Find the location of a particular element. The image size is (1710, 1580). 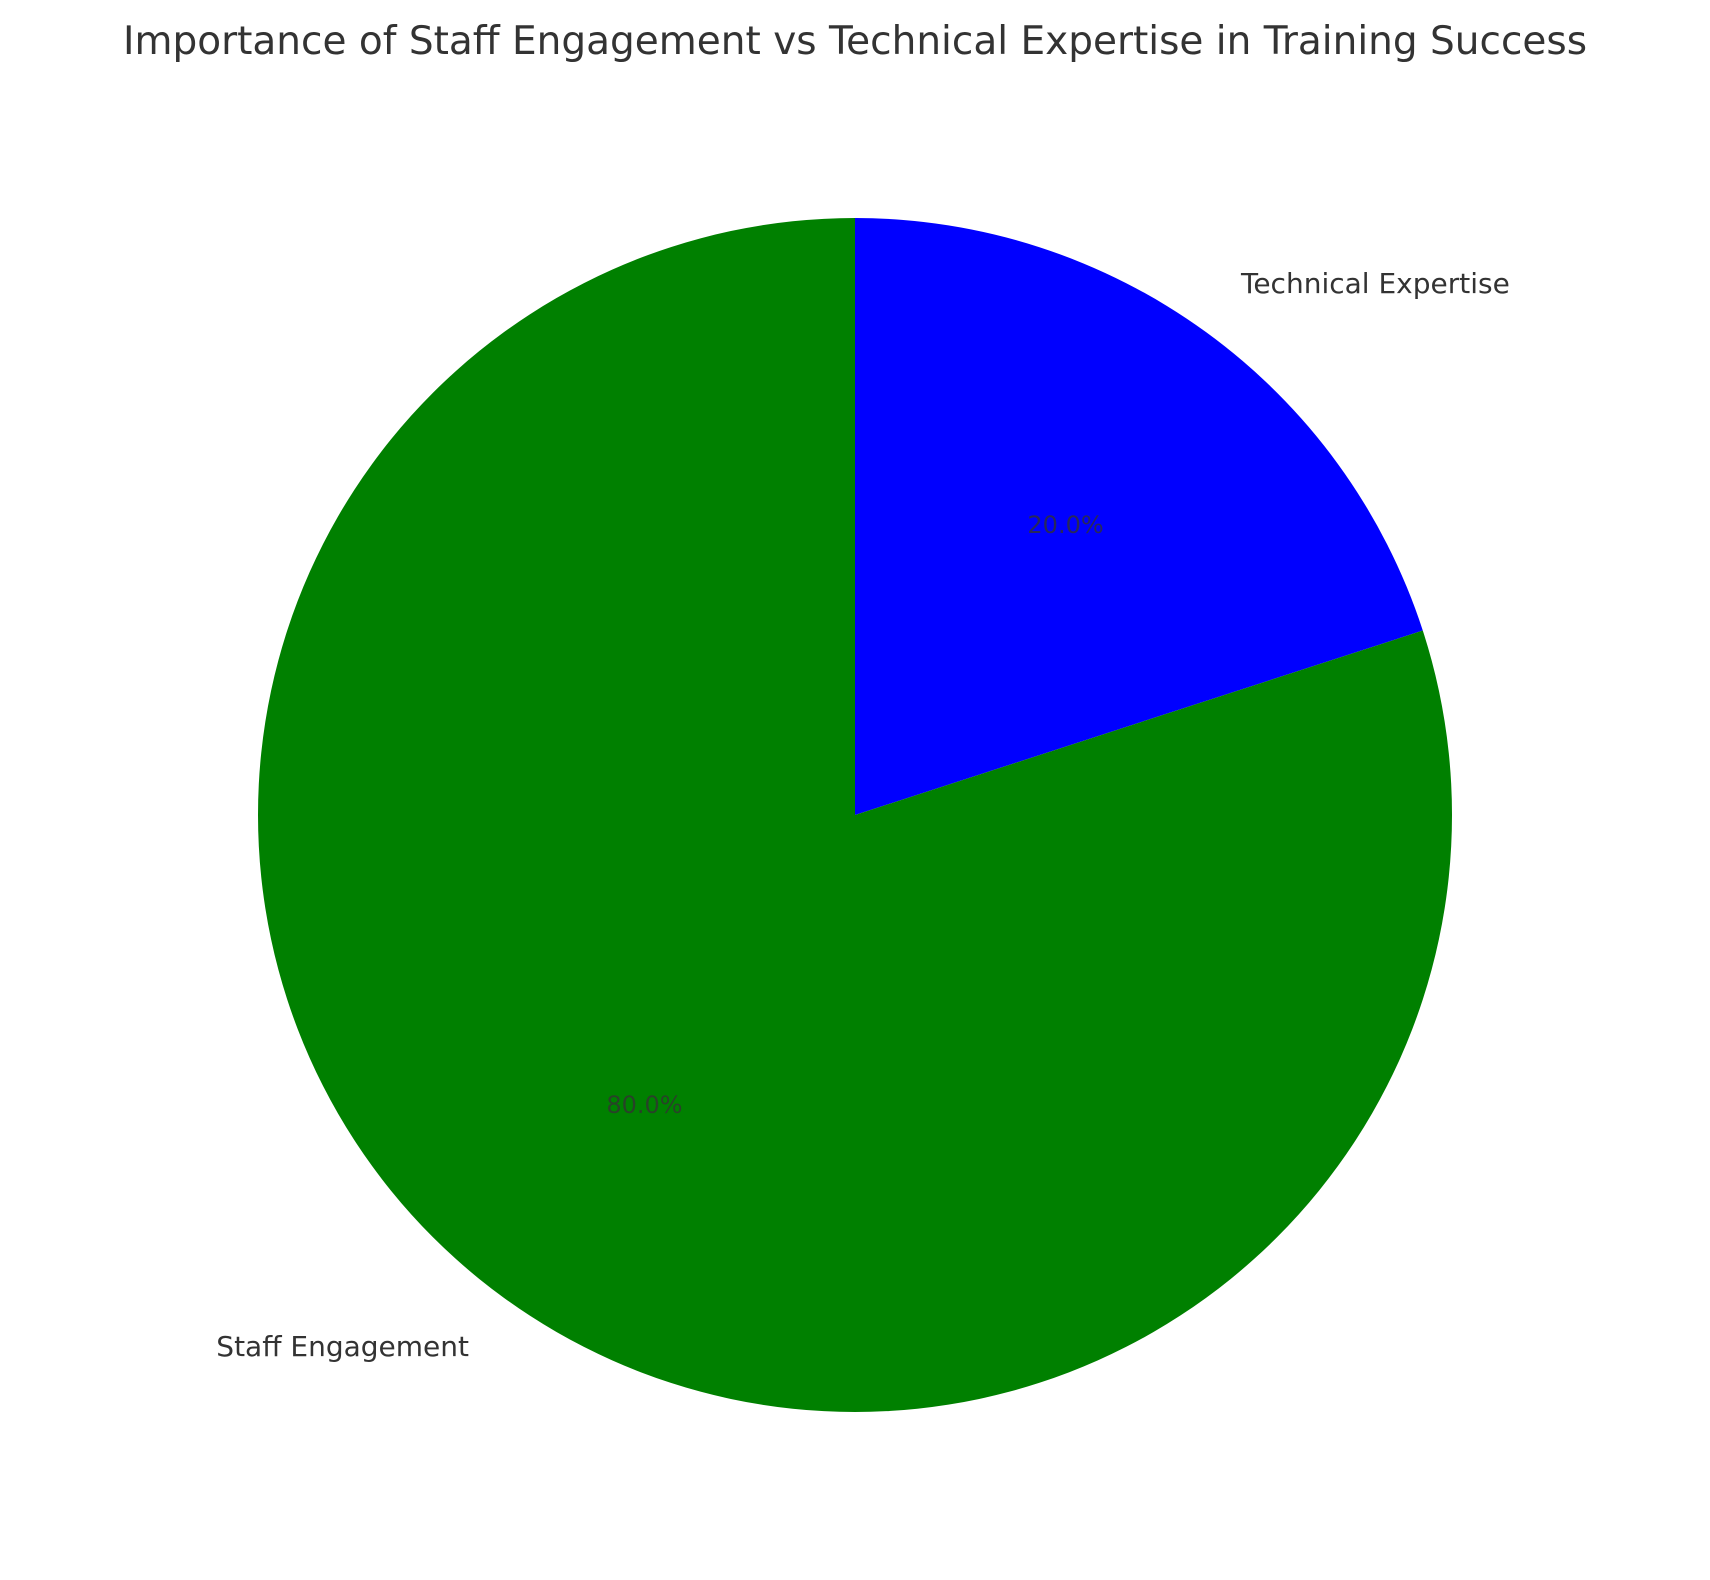

slice-label-technical-expertise: Technical Expertise is located at coordinates (1375, 283).